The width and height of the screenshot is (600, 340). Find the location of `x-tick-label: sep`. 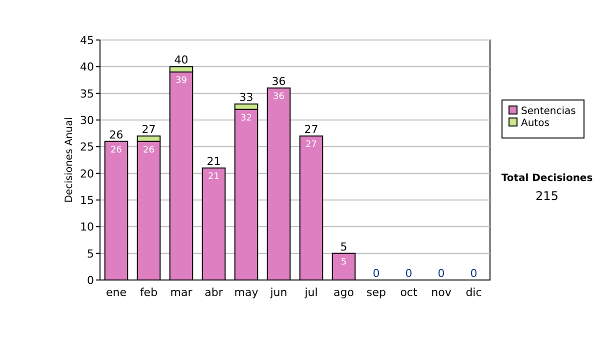

x-tick-label: sep is located at coordinates (376, 292).